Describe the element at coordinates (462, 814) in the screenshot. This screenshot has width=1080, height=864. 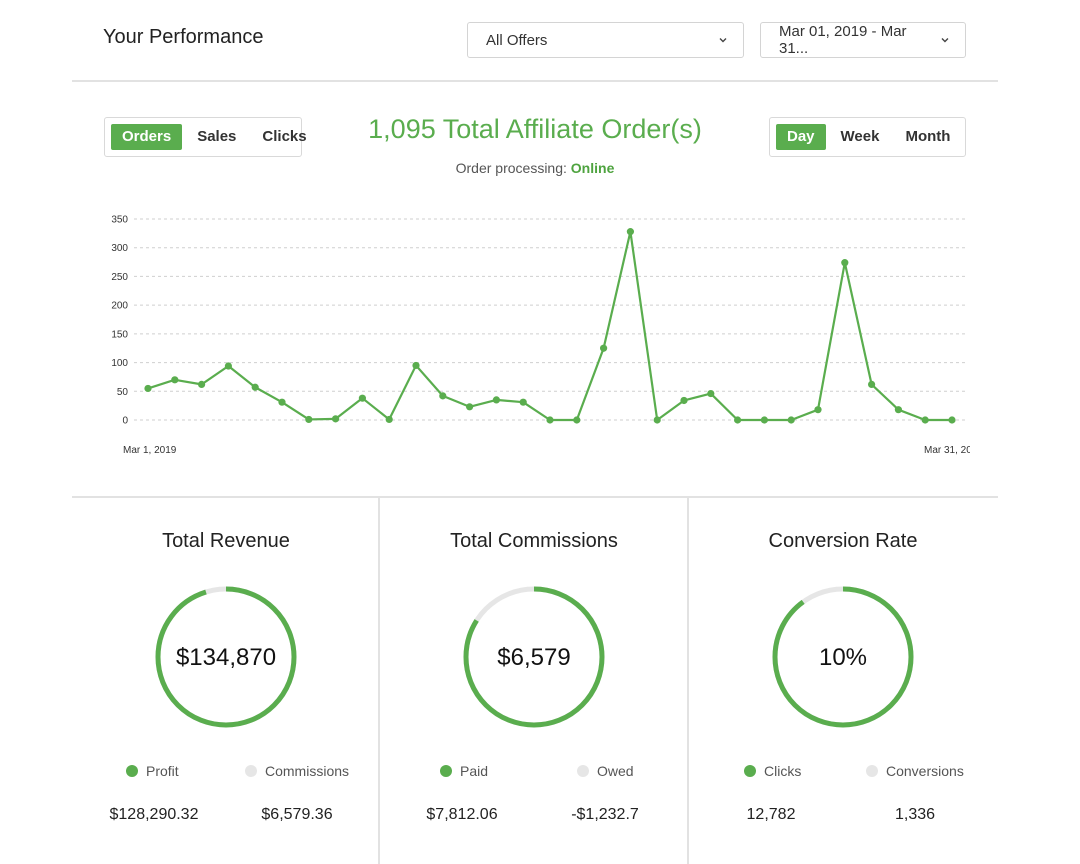
I see `paid-value: $7,812.06` at that location.